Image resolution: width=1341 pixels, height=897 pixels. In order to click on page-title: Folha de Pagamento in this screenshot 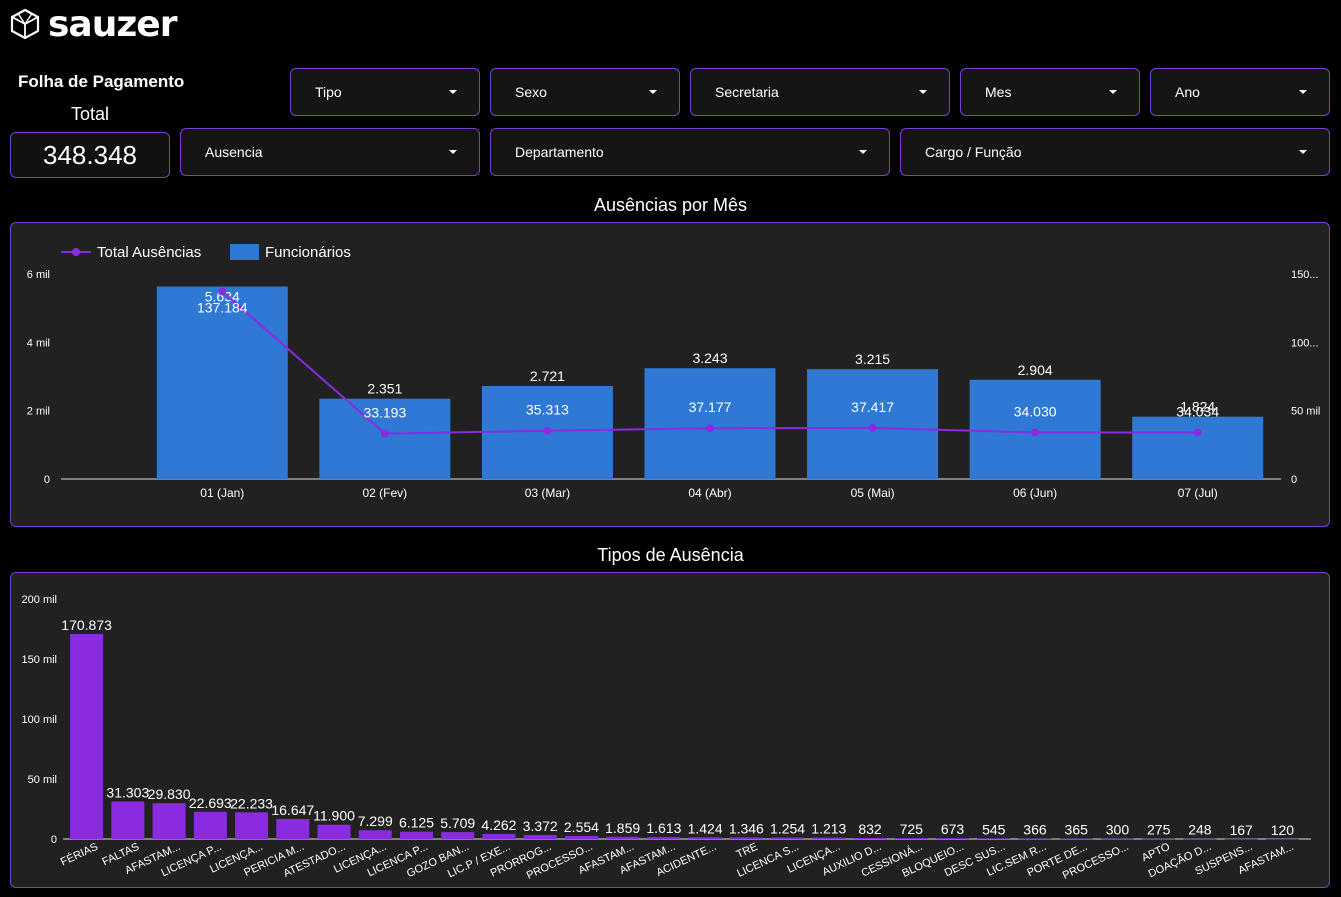, I will do `click(101, 81)`.